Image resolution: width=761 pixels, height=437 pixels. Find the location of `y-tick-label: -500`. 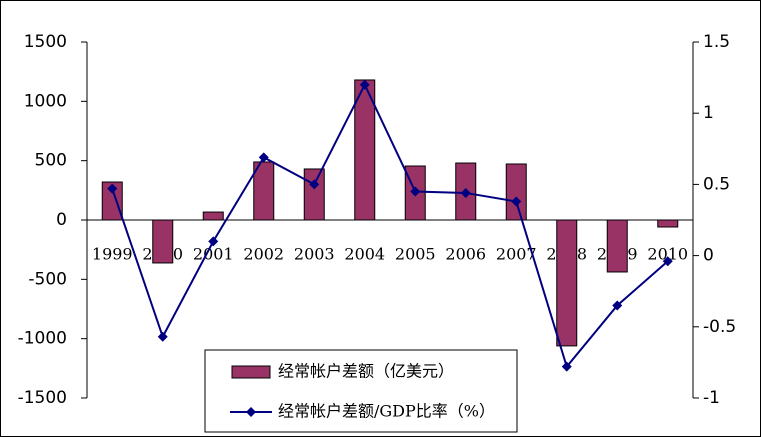

y-tick-label: -500 is located at coordinates (47, 279).